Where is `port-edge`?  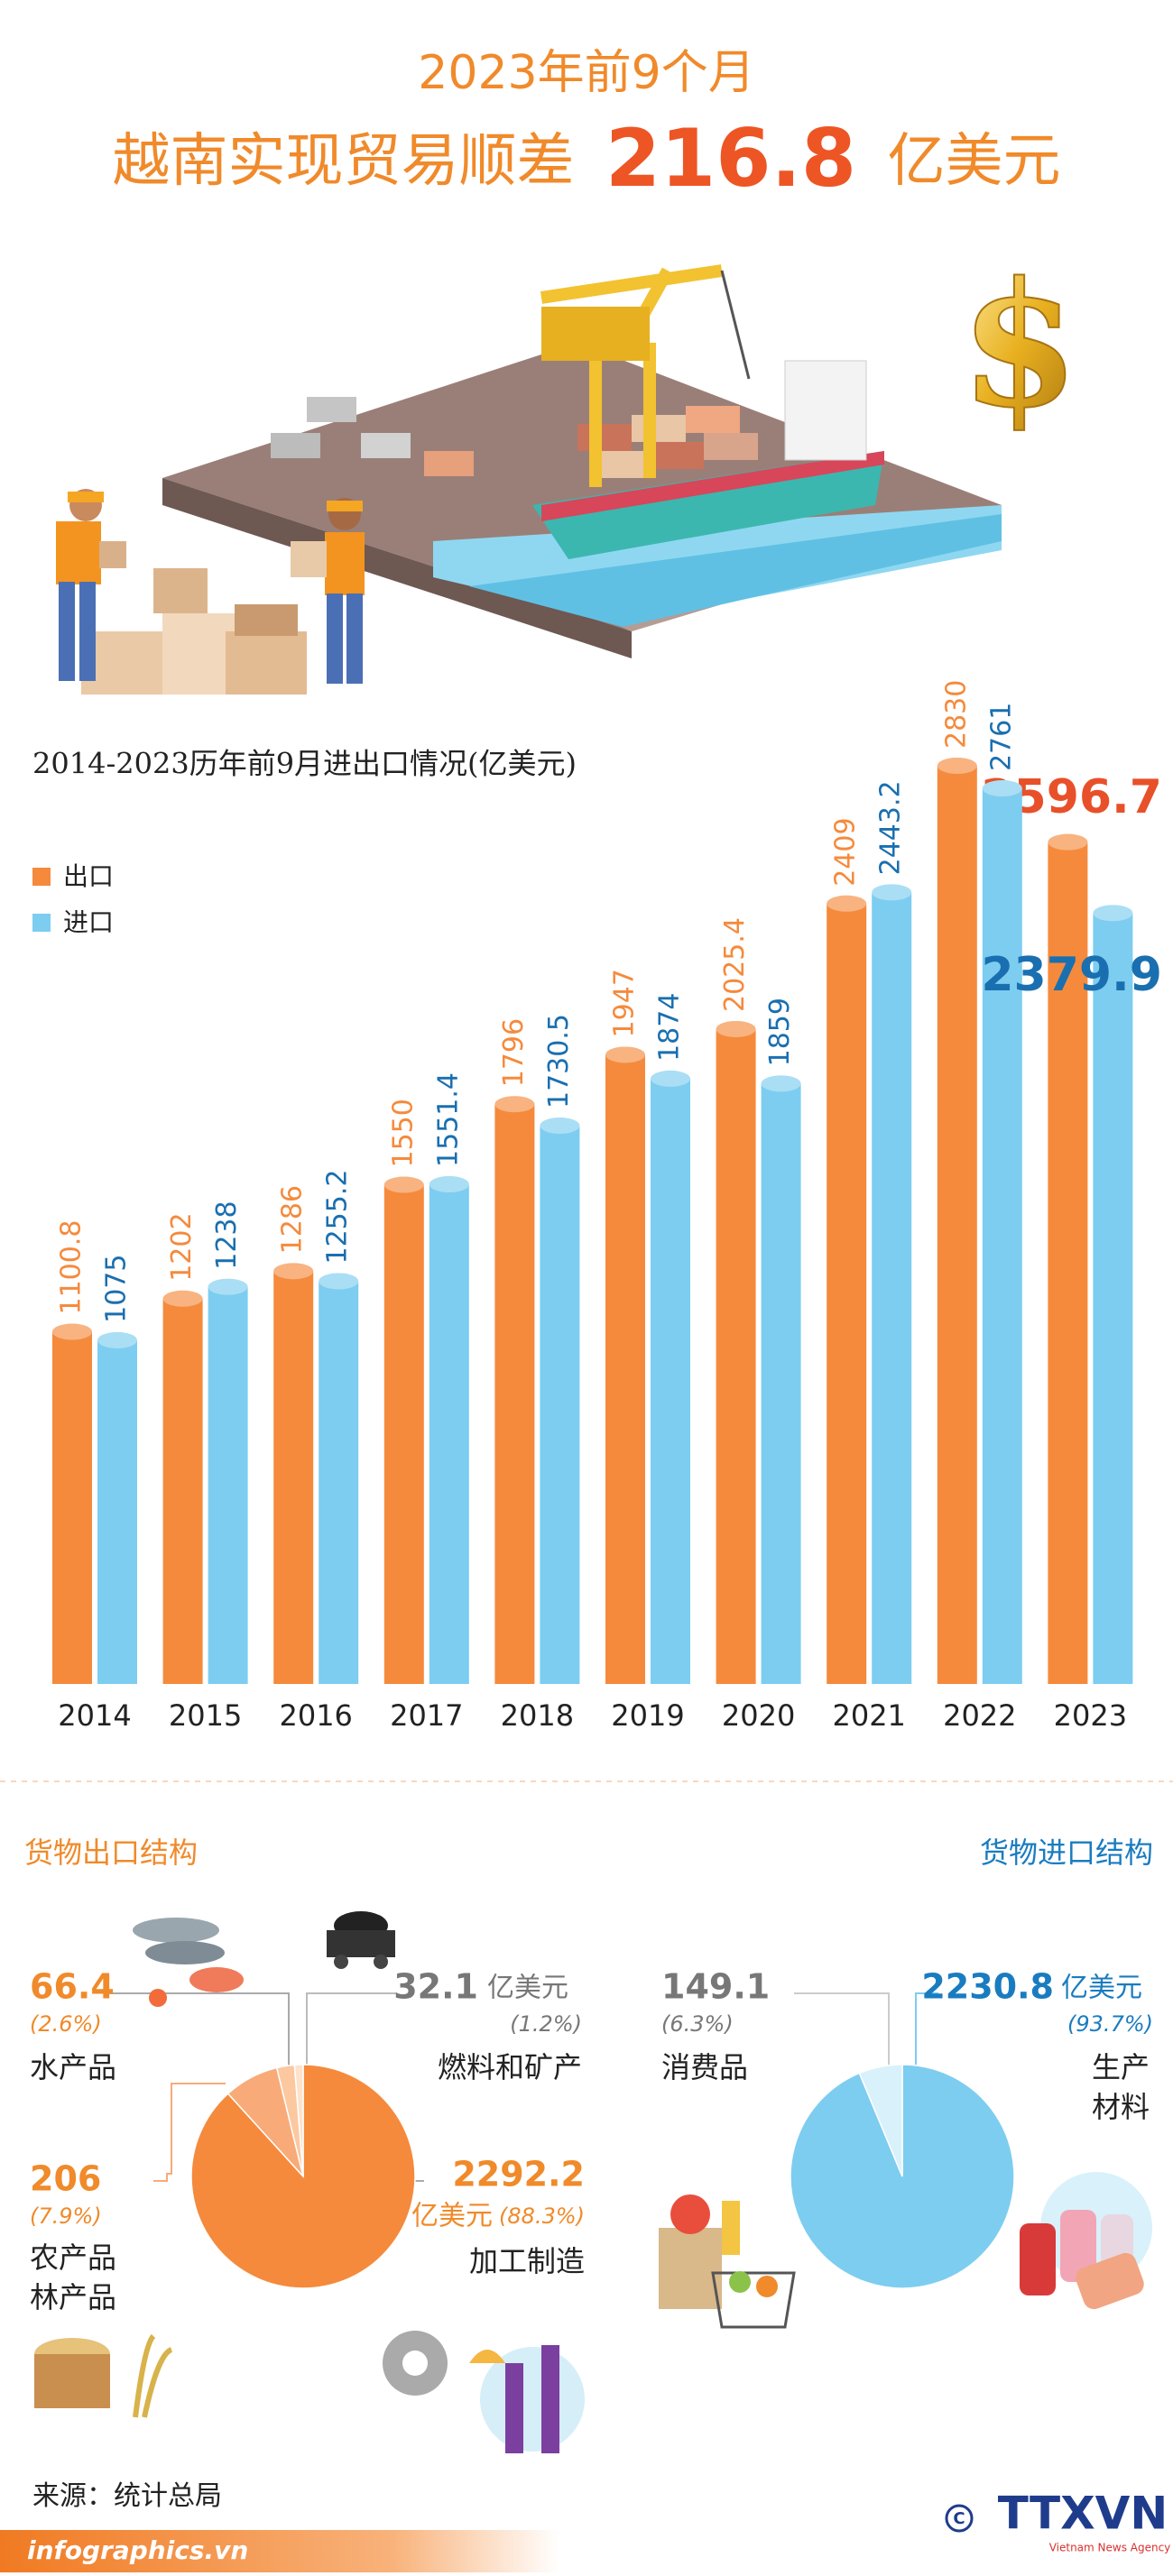 port-edge is located at coordinates (397, 568).